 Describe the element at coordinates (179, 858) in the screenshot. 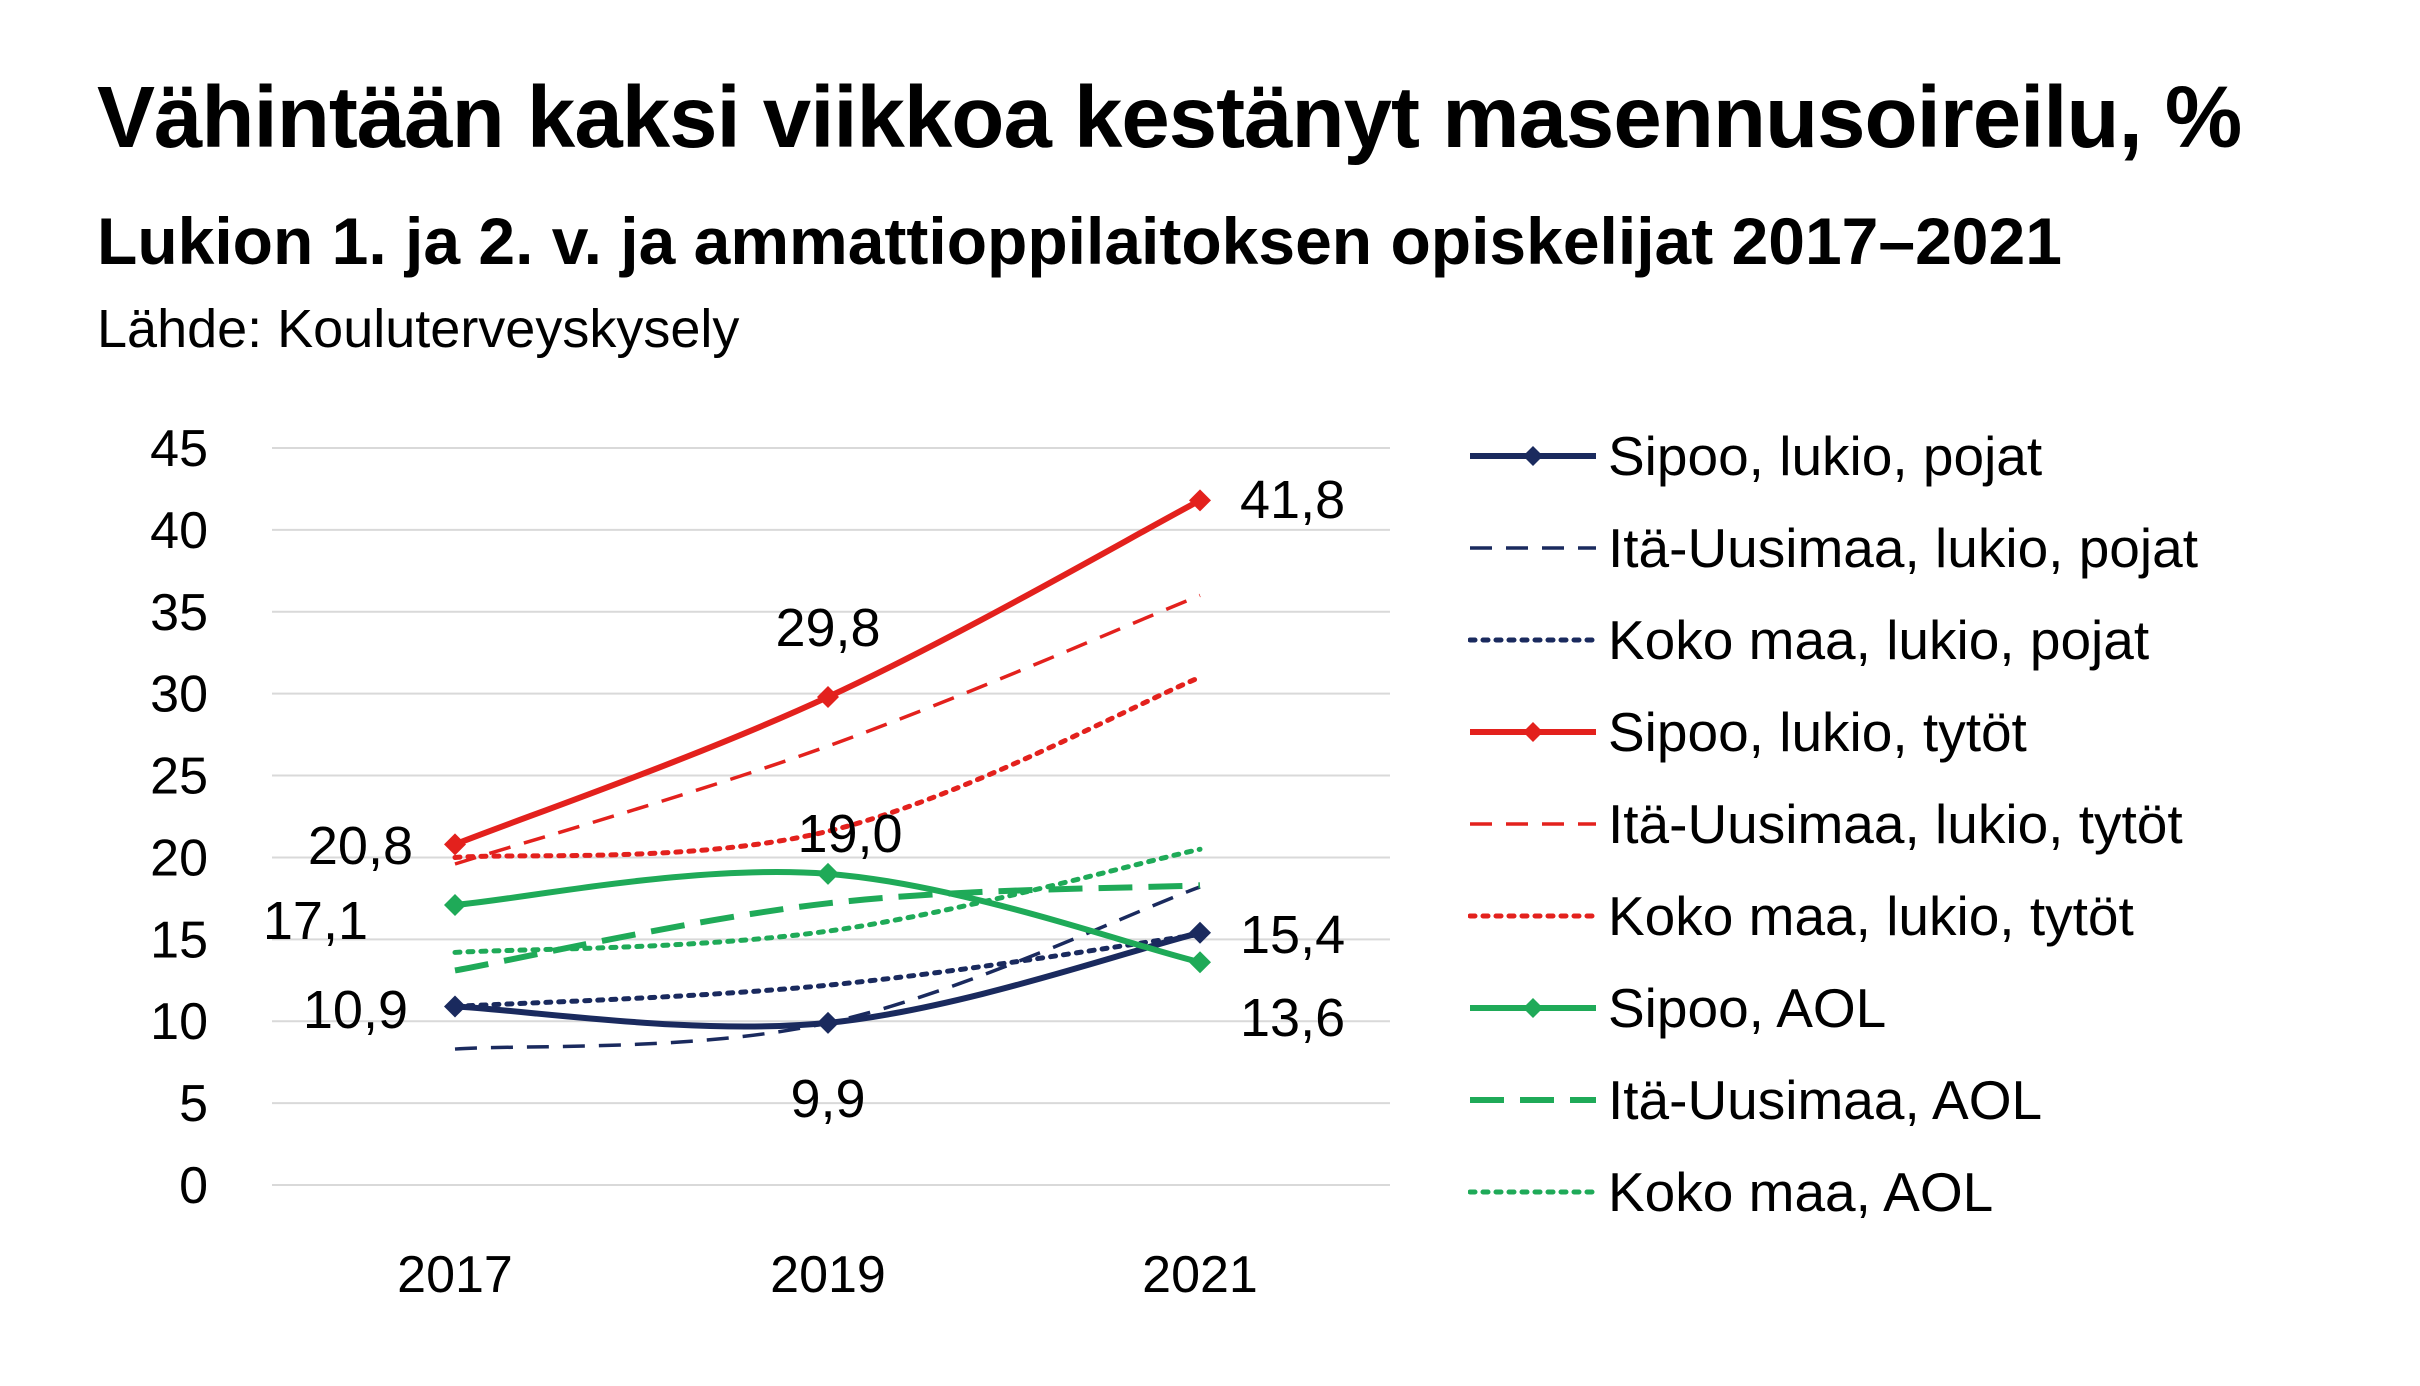

I see `y-tick-label: 20` at that location.